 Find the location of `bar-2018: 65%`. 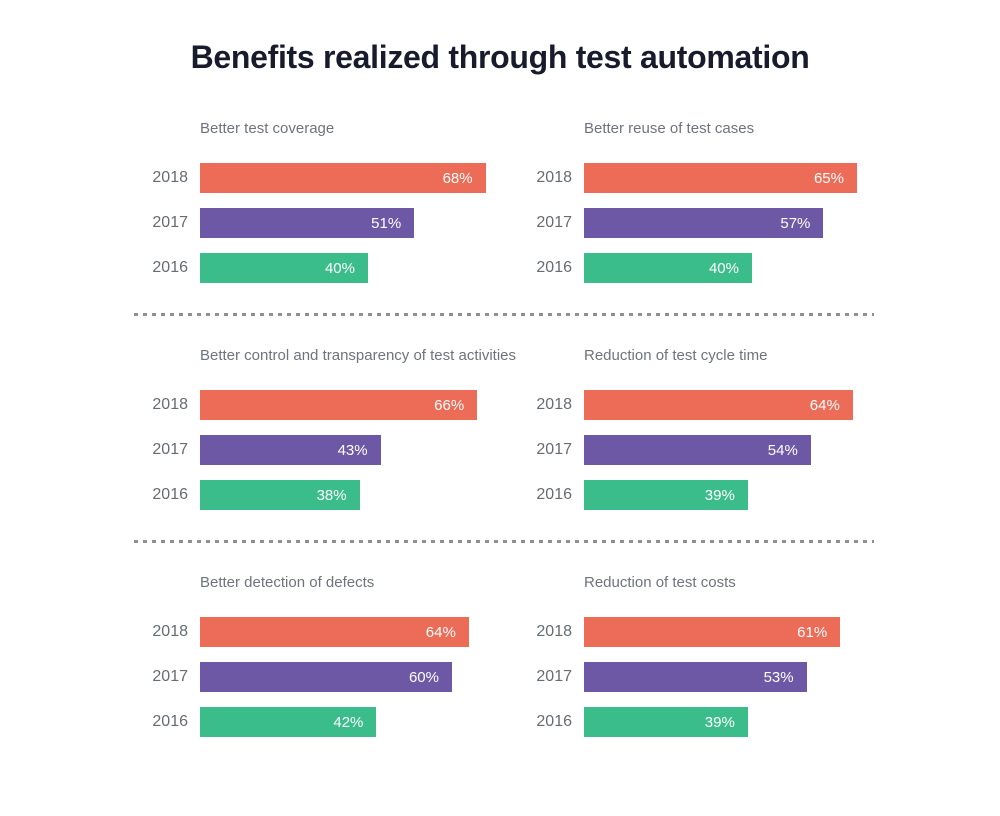

bar-2018: 65% is located at coordinates (720, 178).